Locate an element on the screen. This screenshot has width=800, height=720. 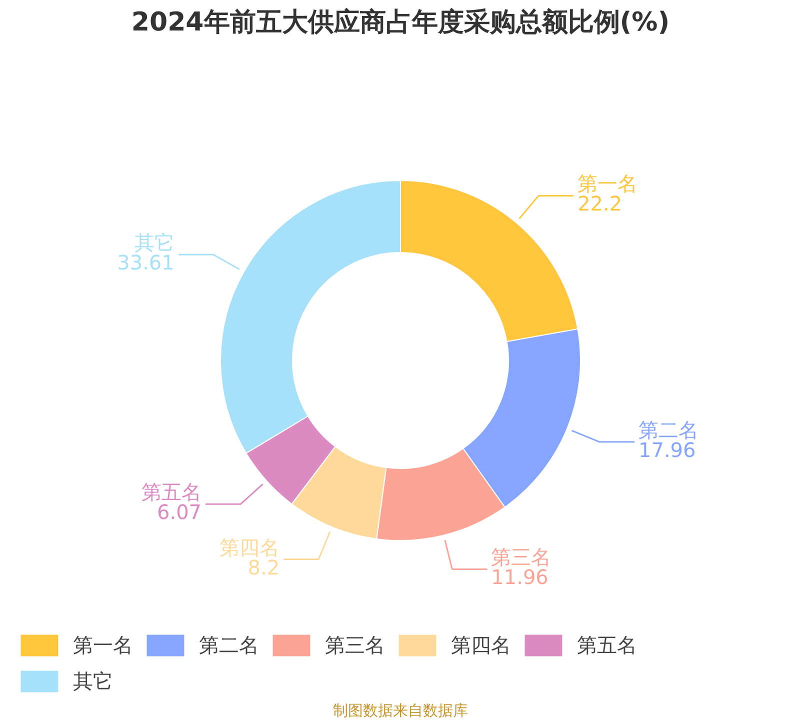
legend-label: 其它 is located at coordinates (93, 681).